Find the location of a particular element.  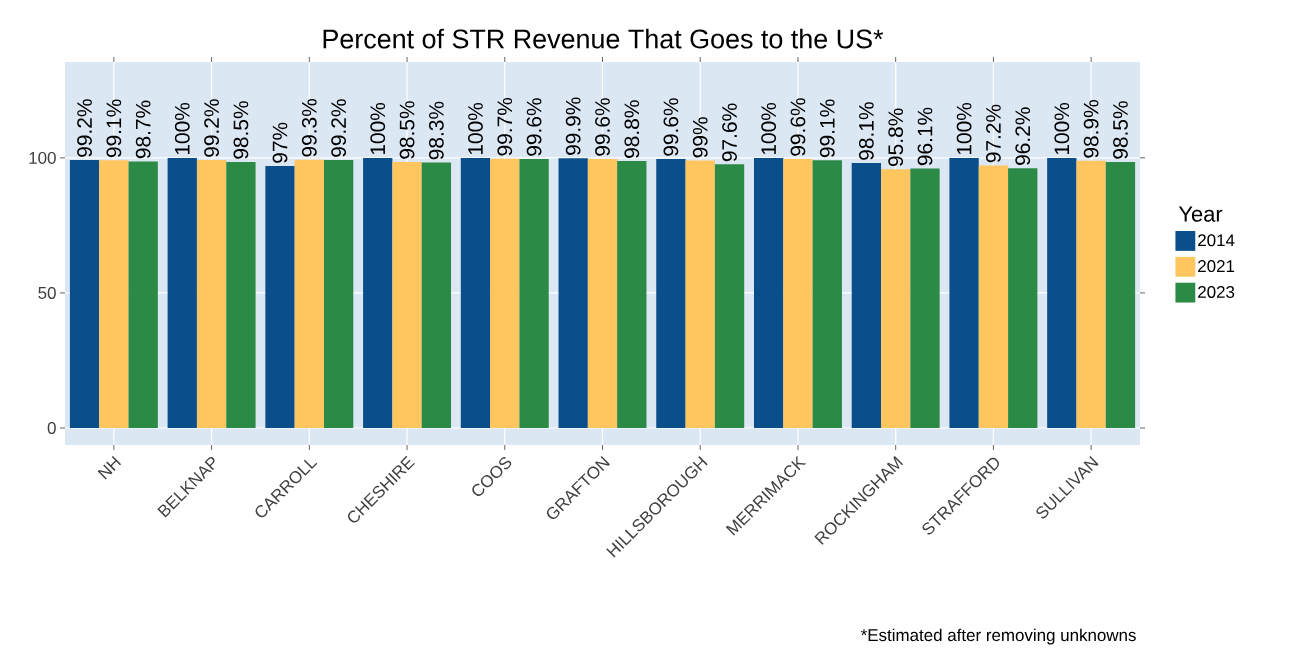

data-label: 98.7% is located at coordinates (143, 129).